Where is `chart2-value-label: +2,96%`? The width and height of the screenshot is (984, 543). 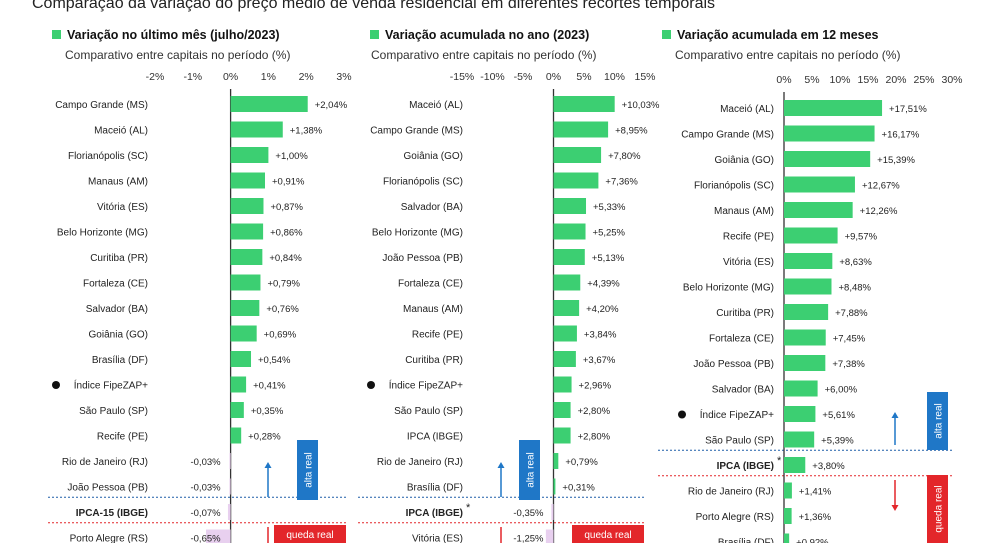 chart2-value-label: +2,96% is located at coordinates (595, 386).